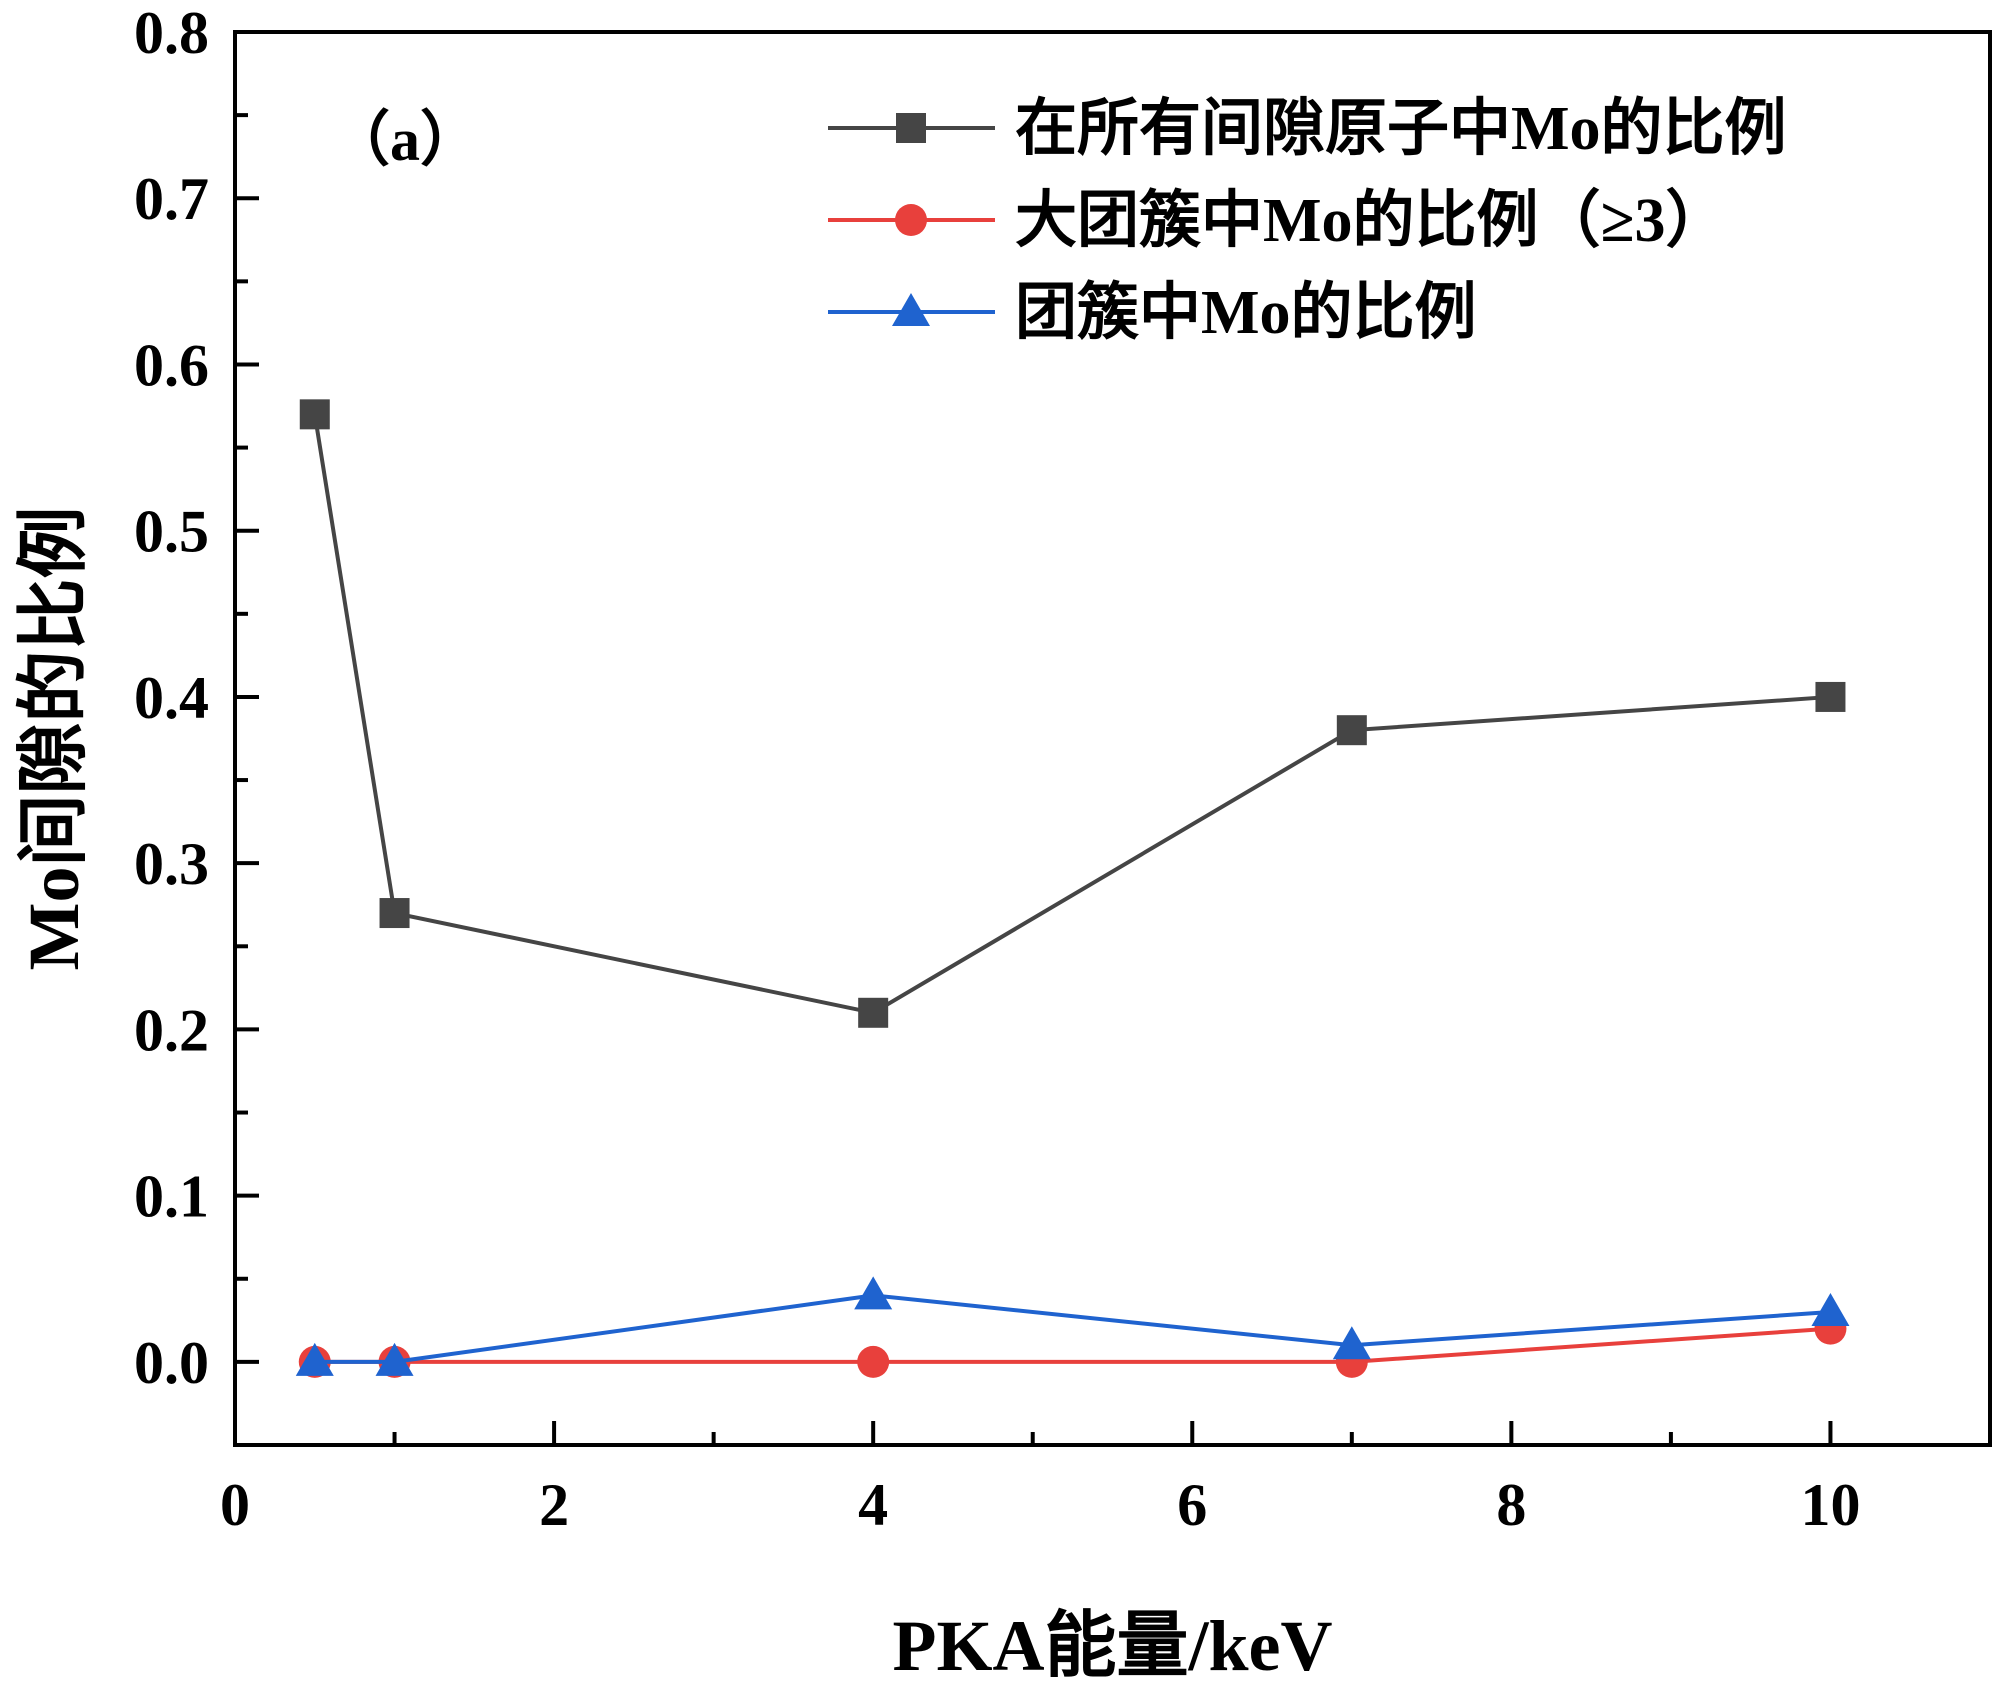 Image resolution: width=2000 pixels, height=1681 pixels. What do you see at coordinates (1192, 1505) in the screenshot?
I see `x-tick-label: 6` at bounding box center [1192, 1505].